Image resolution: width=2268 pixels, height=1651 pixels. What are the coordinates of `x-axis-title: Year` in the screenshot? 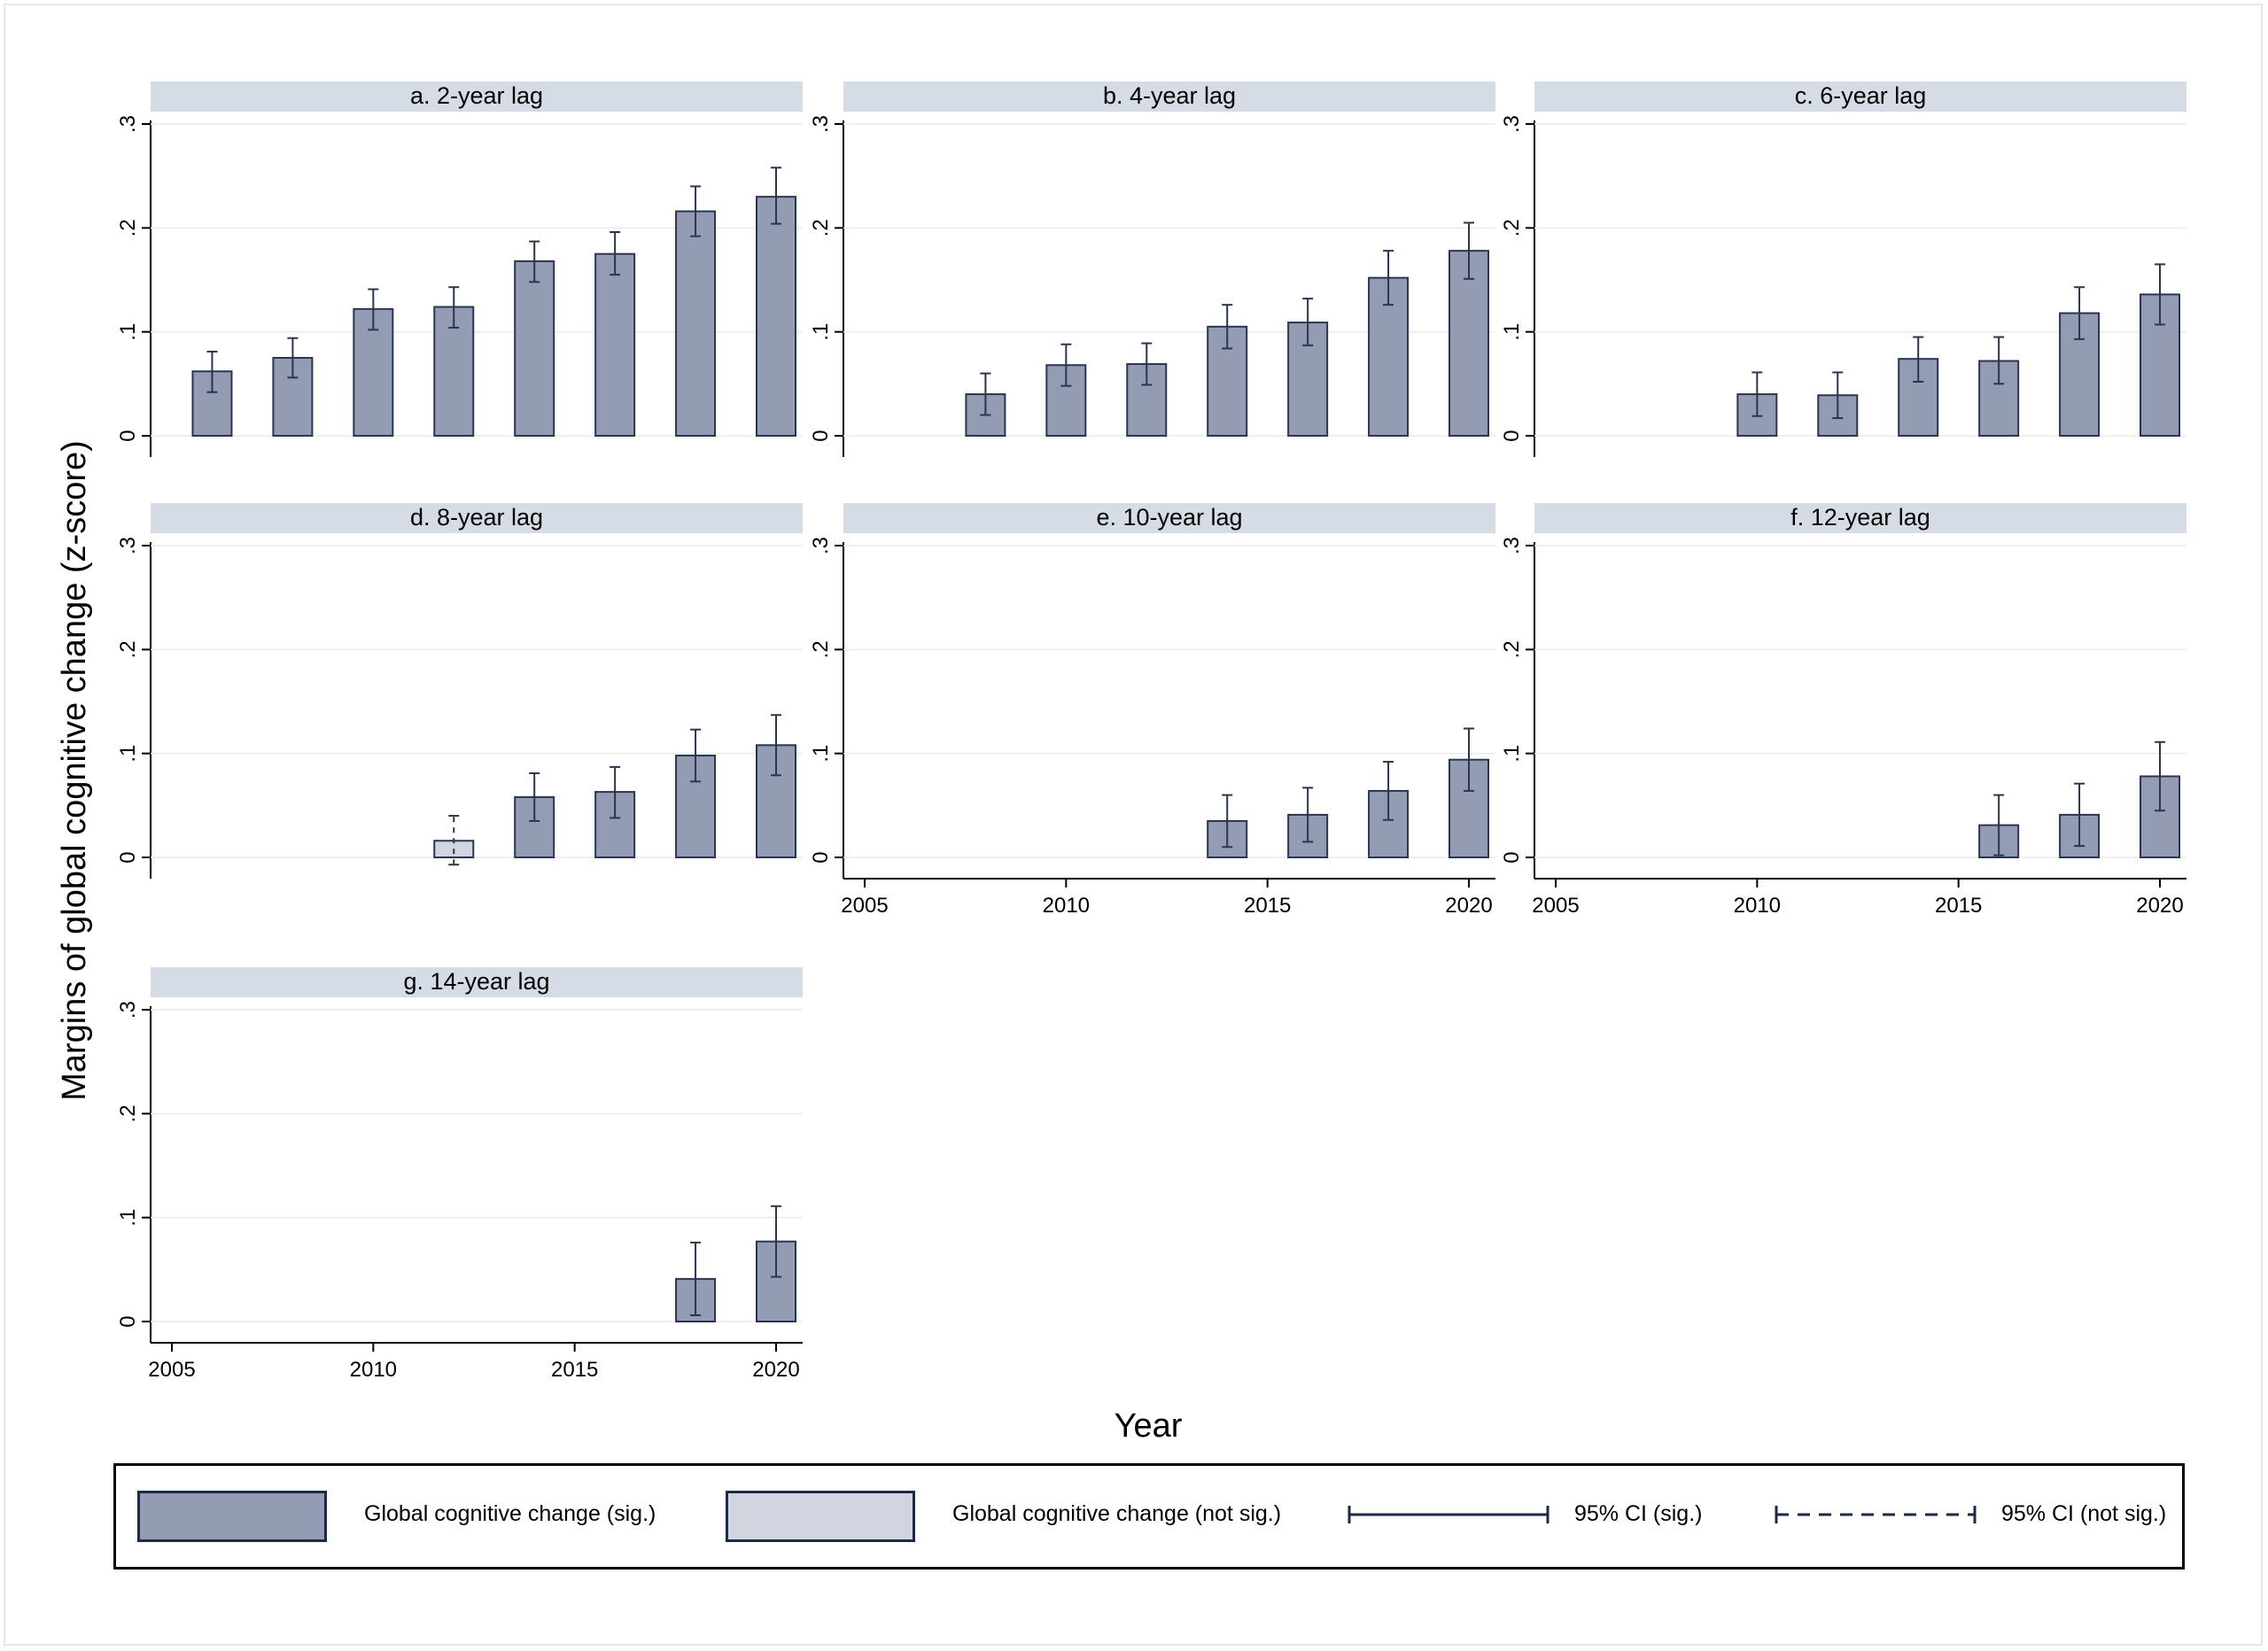 It's located at (1149, 1426).